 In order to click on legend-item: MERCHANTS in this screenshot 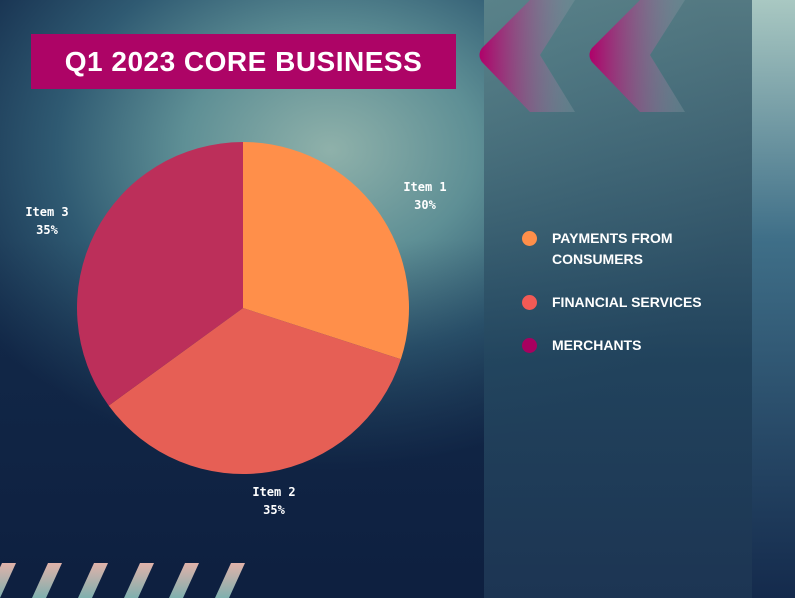, I will do `click(612, 345)`.